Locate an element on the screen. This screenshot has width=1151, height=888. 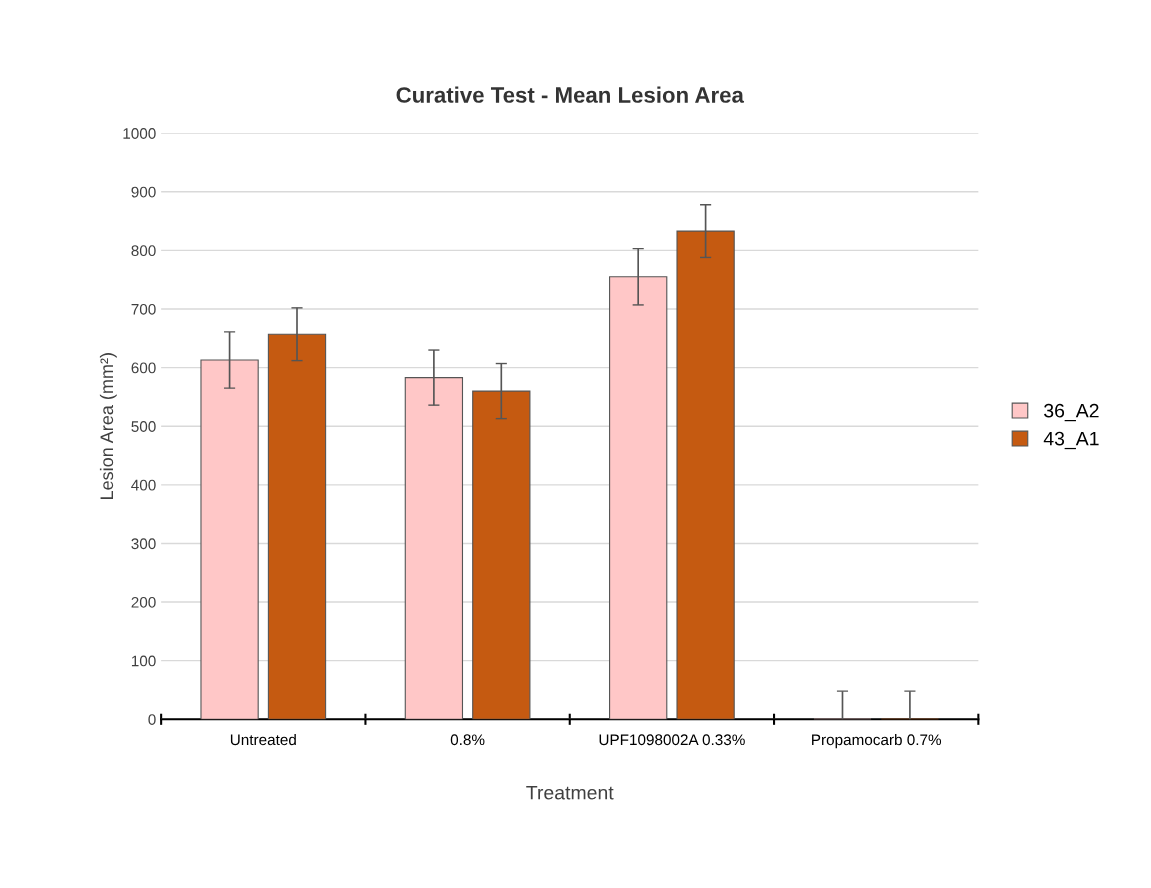
y-axis-title: Lesion Area (mm²) is located at coordinates (108, 426).